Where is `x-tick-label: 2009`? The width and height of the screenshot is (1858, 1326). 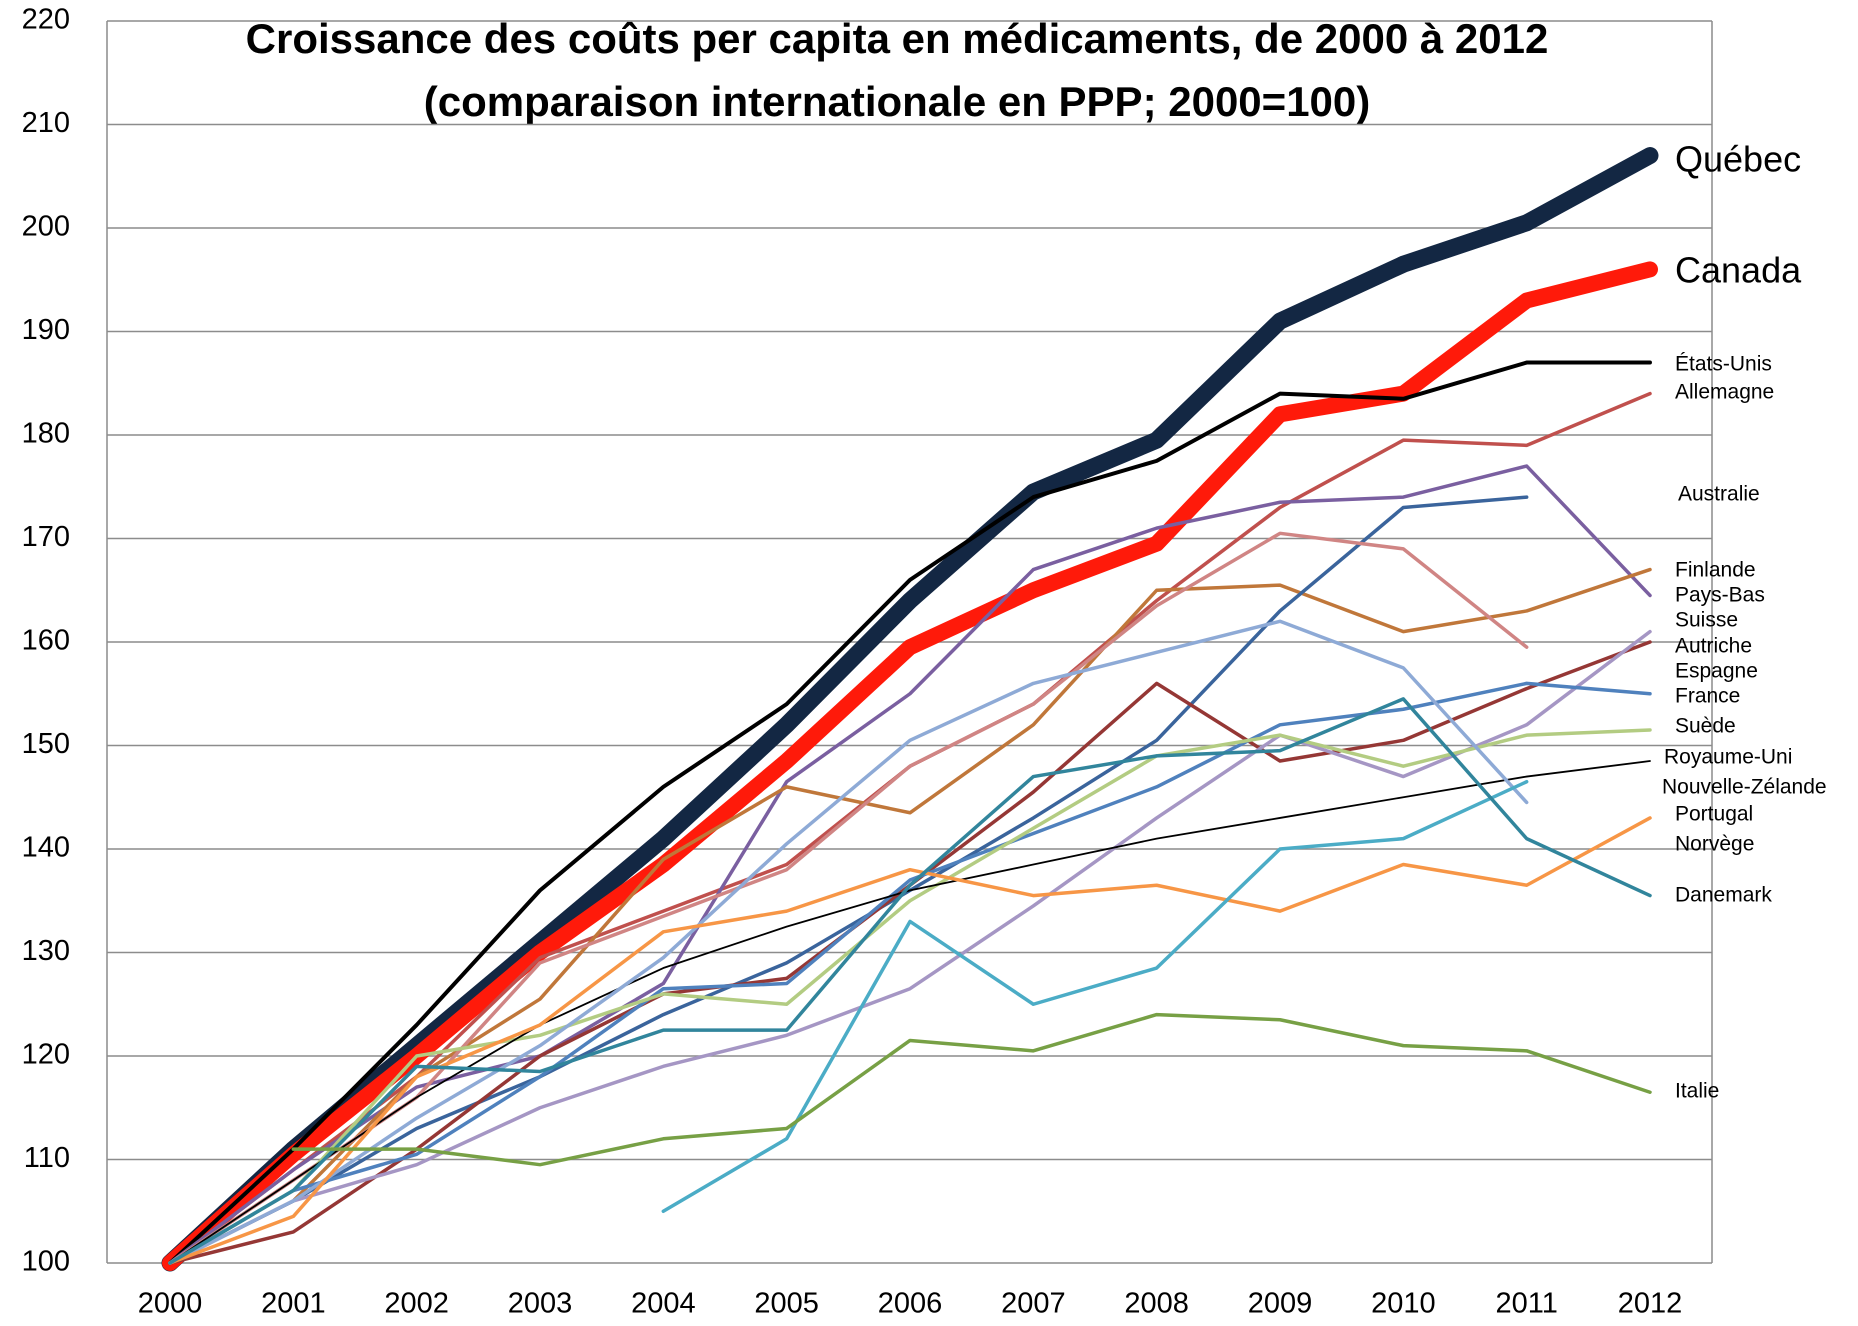 x-tick-label: 2009 is located at coordinates (1280, 1304).